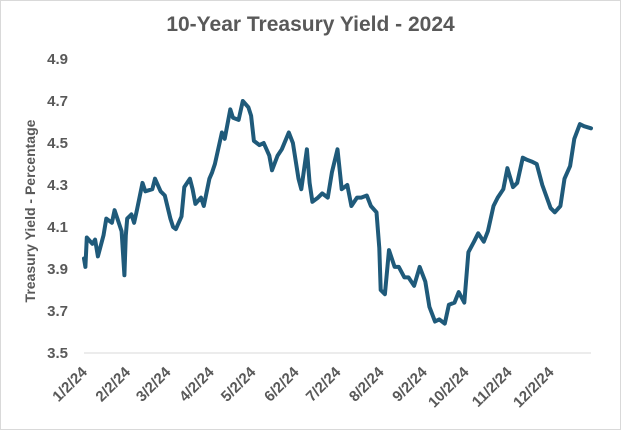 The height and width of the screenshot is (430, 621). Describe the element at coordinates (57, 269) in the screenshot. I see `y-tick-label: 3.9` at that location.